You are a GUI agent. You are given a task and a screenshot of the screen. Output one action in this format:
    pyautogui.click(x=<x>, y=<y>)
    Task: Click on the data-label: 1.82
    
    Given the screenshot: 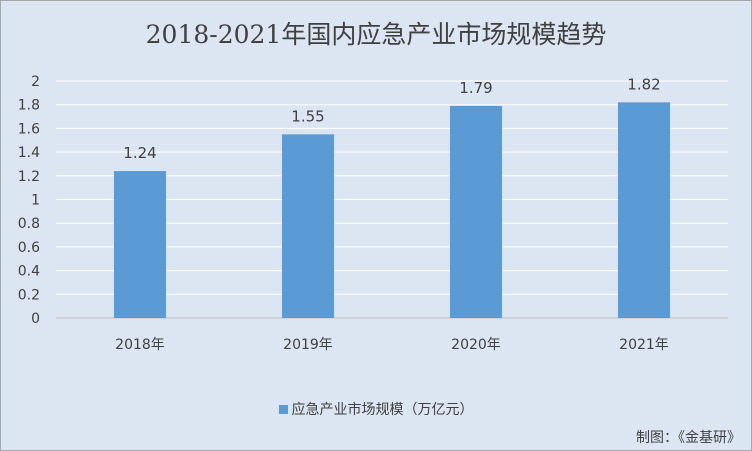 What is the action you would take?
    pyautogui.click(x=643, y=84)
    